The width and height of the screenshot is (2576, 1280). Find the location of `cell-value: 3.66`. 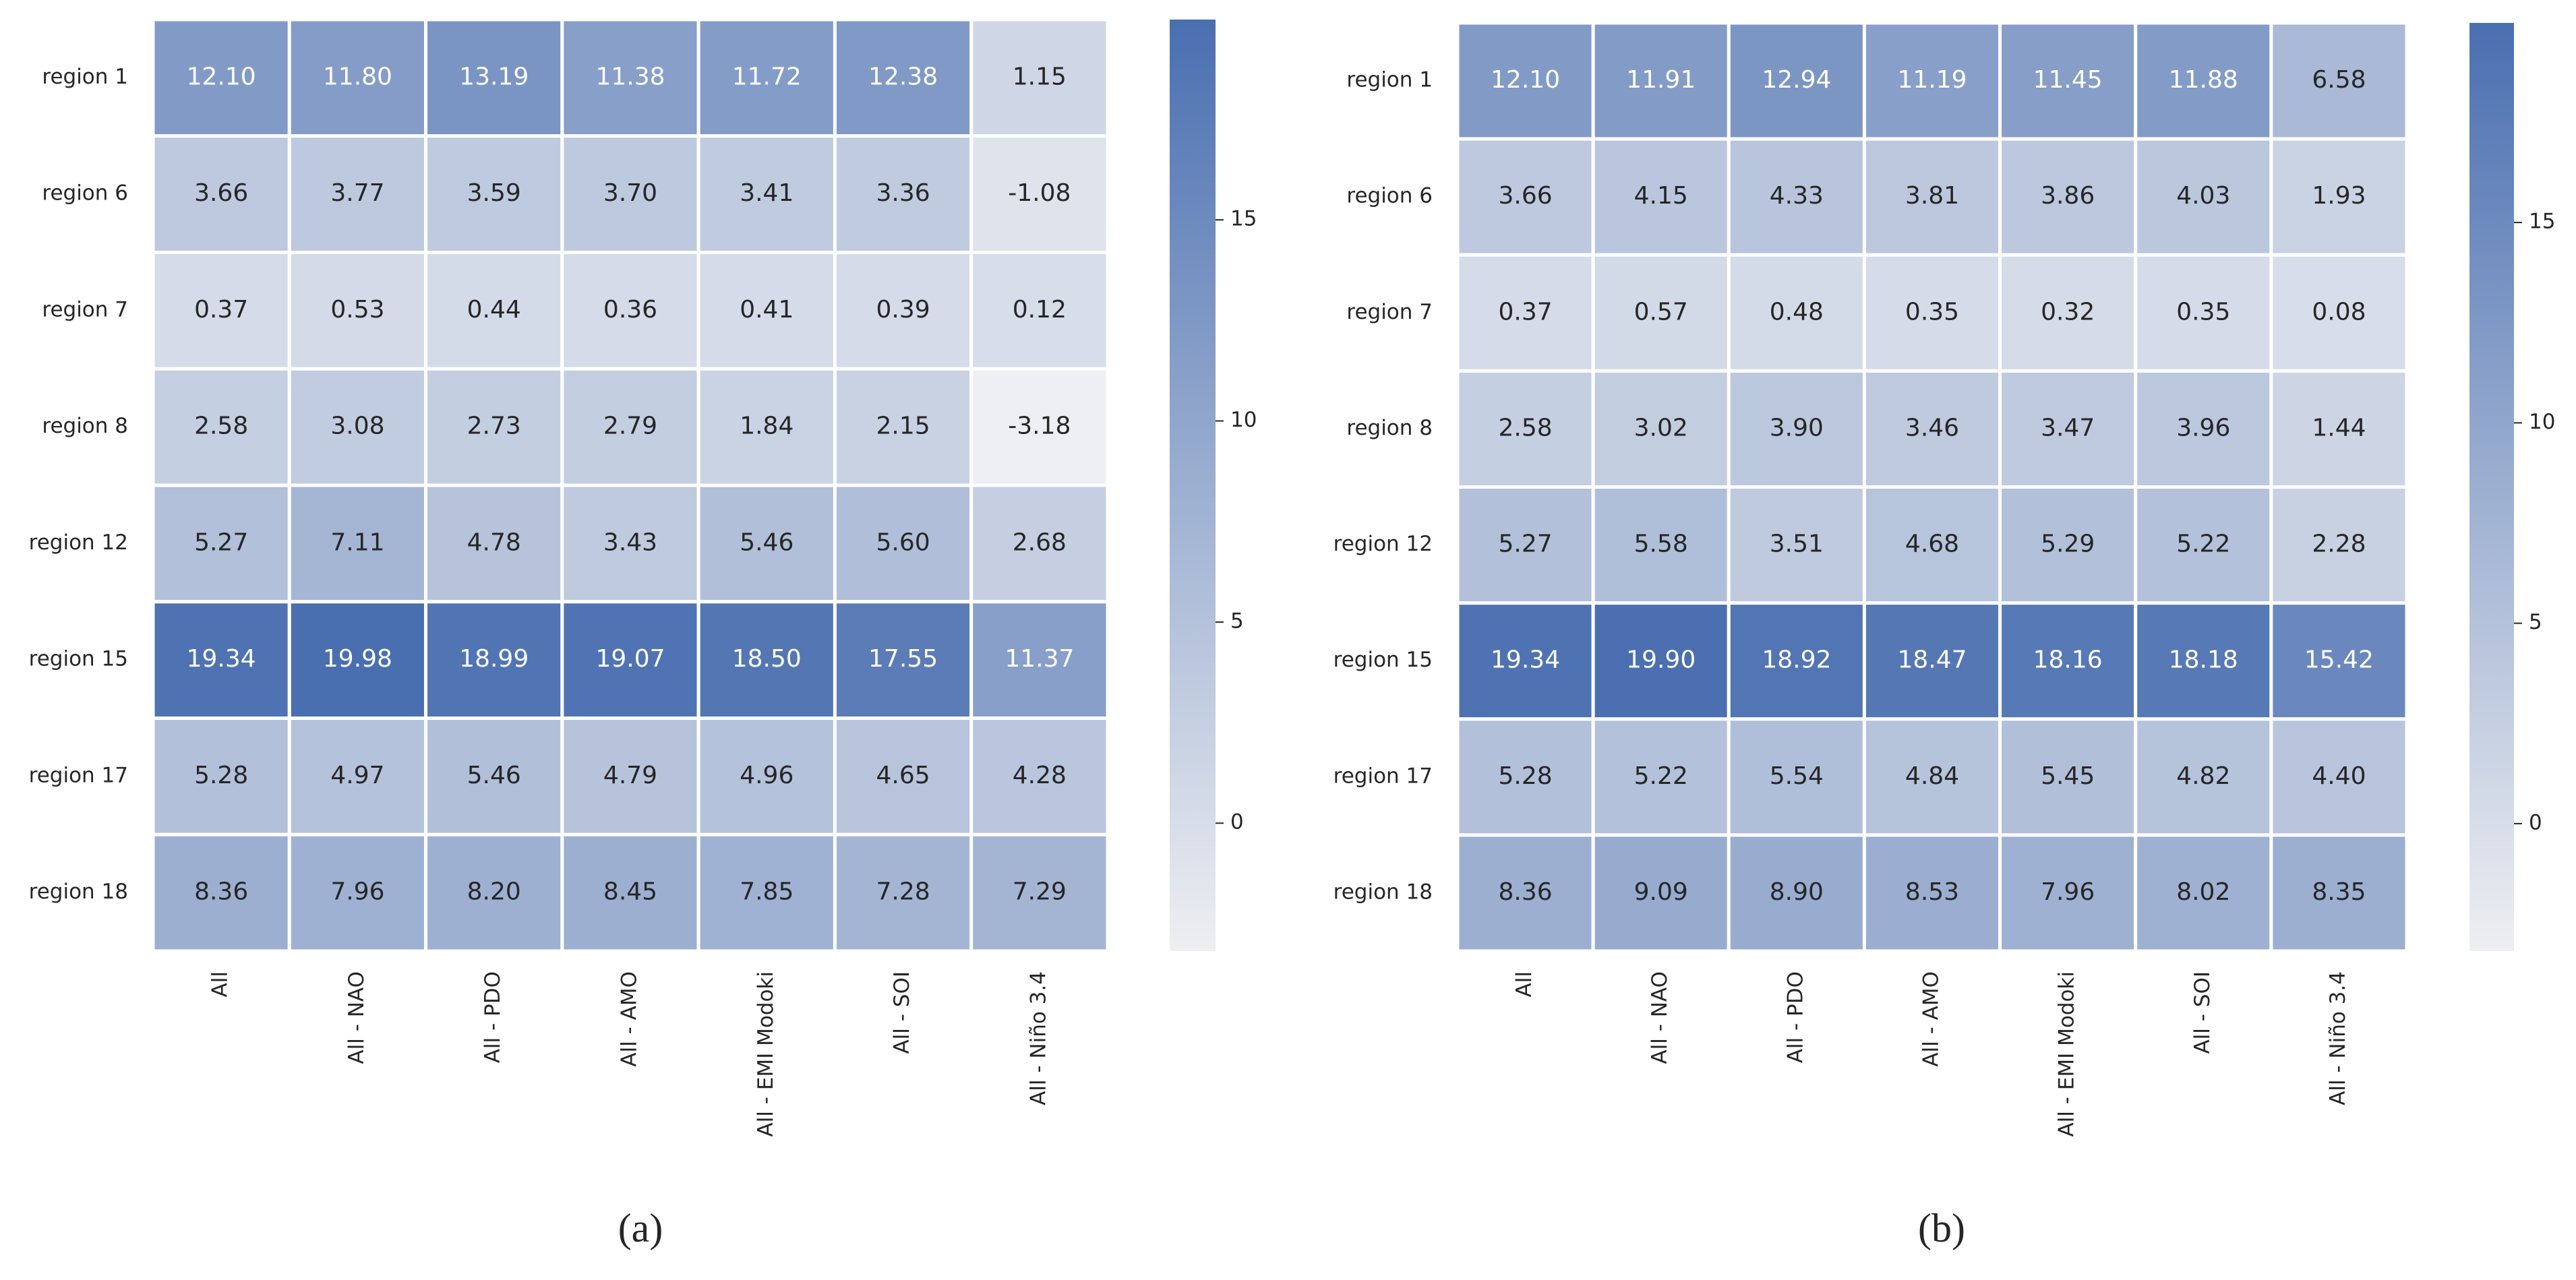

cell-value: 3.66 is located at coordinates (1525, 196).